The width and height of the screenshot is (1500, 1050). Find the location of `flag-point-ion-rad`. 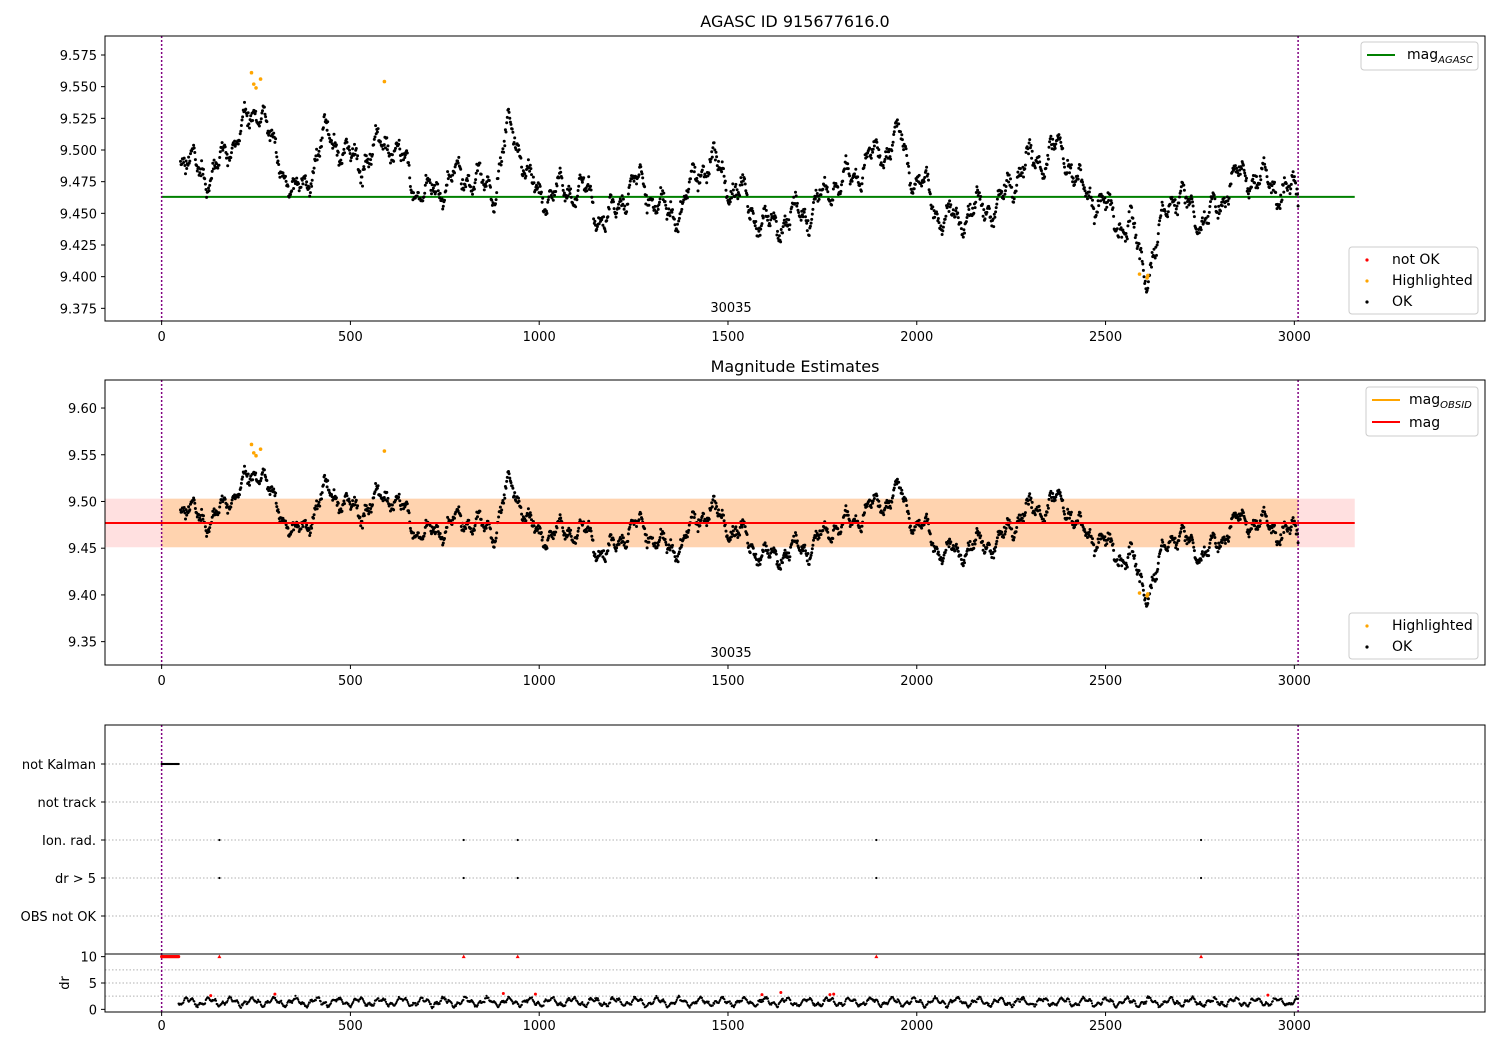

flag-point-ion-rad is located at coordinates (219, 840).